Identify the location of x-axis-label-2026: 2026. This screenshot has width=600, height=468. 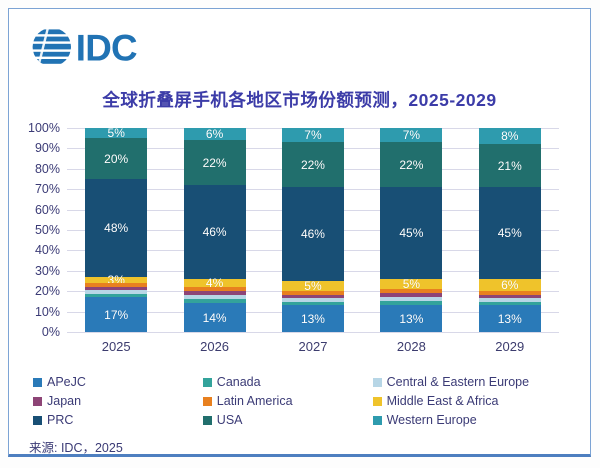
(215, 346).